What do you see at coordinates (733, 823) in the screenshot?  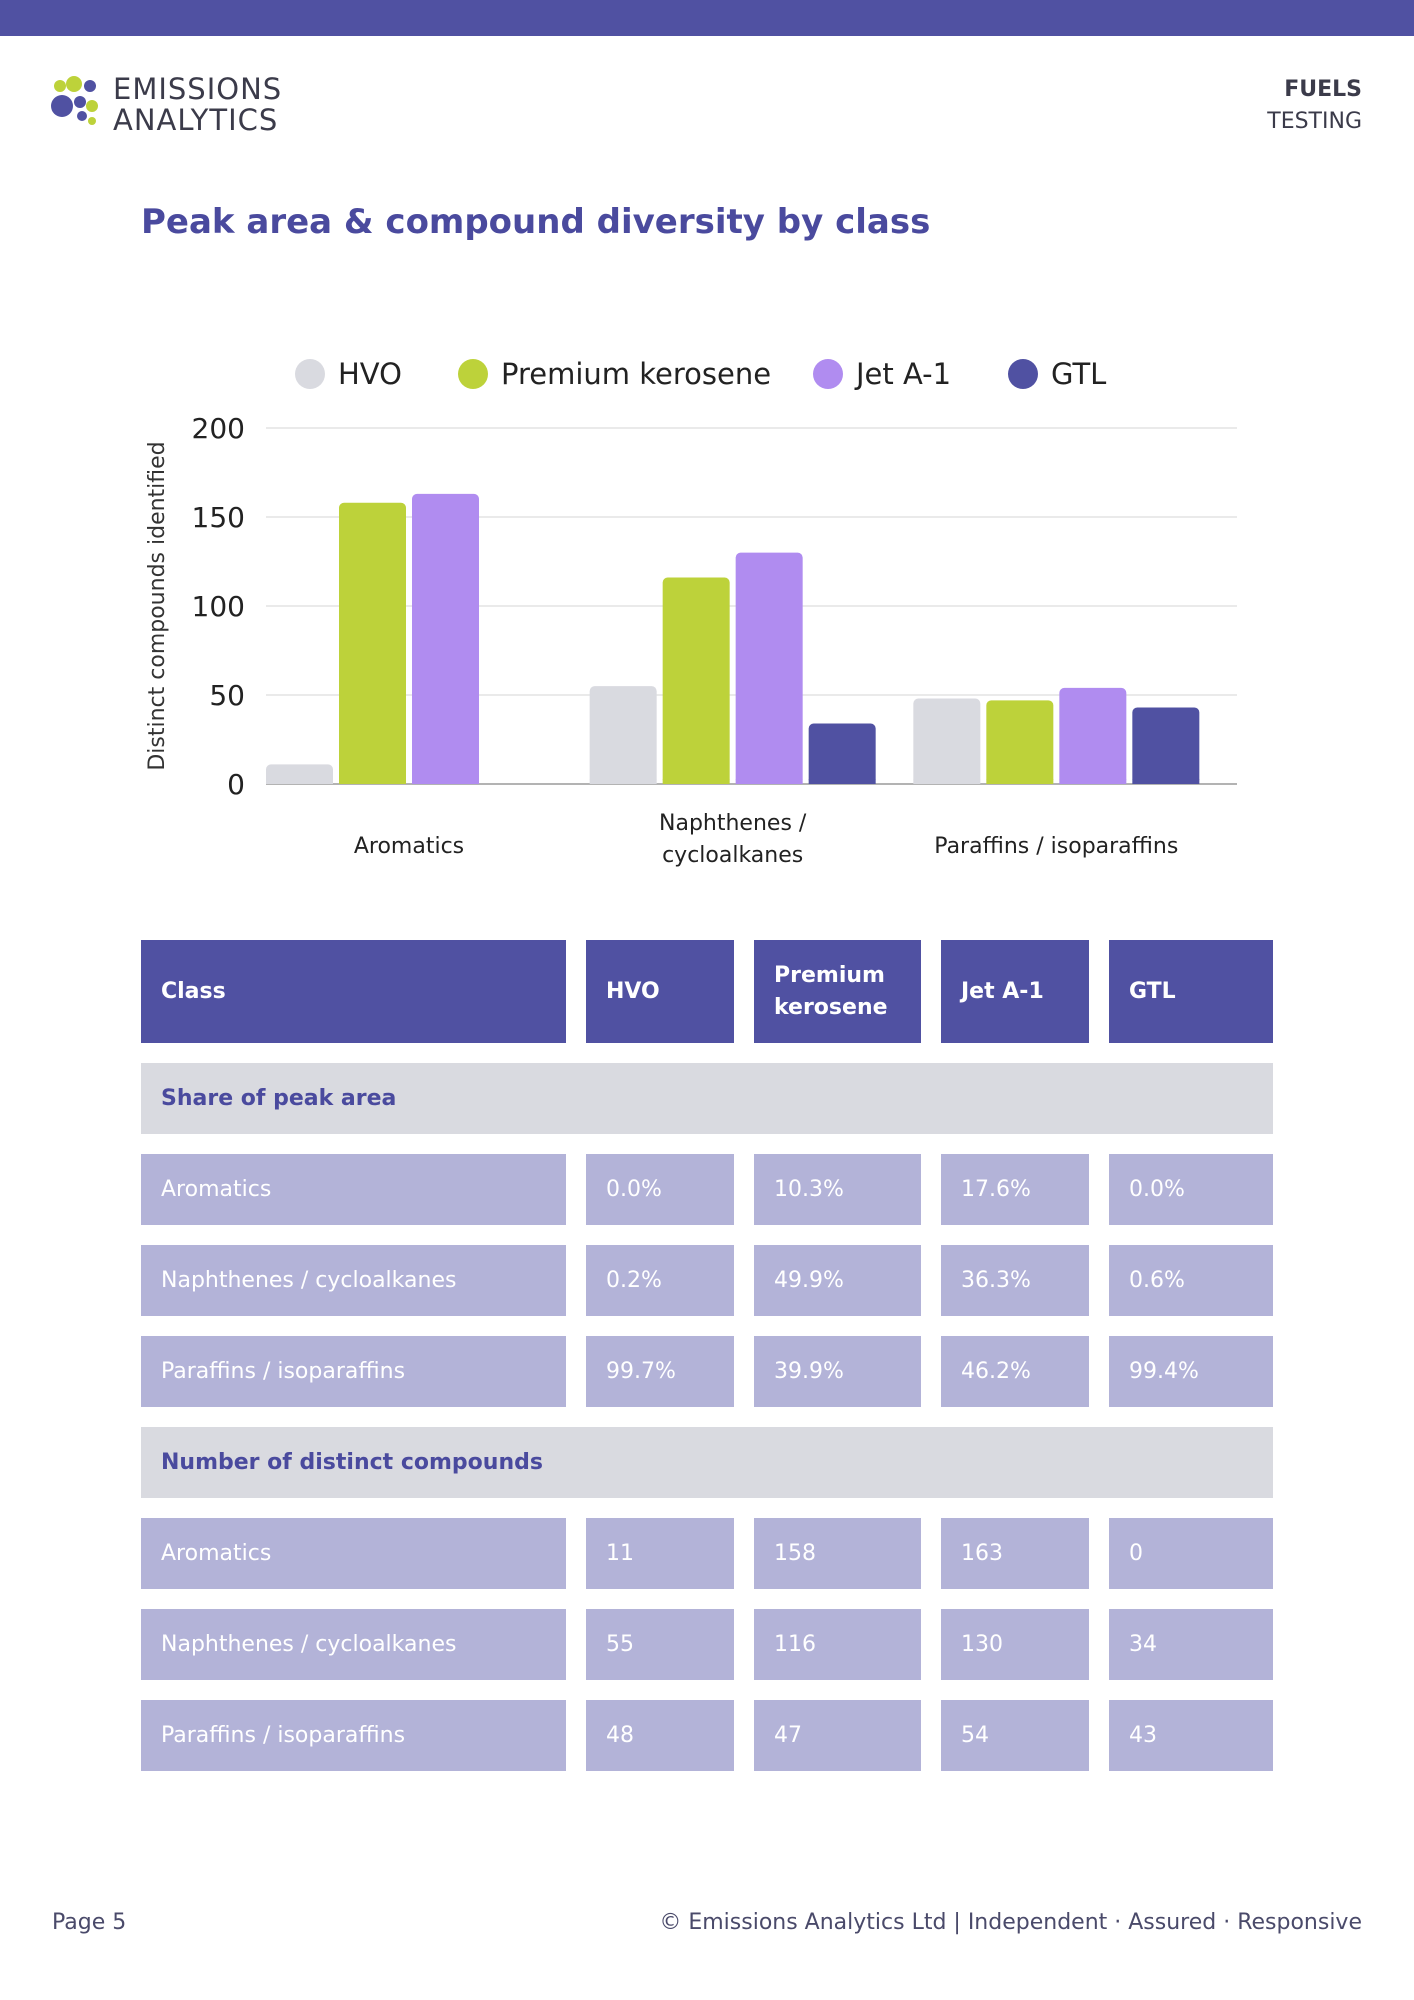 I see `x-category-label: Naphthenes /` at bounding box center [733, 823].